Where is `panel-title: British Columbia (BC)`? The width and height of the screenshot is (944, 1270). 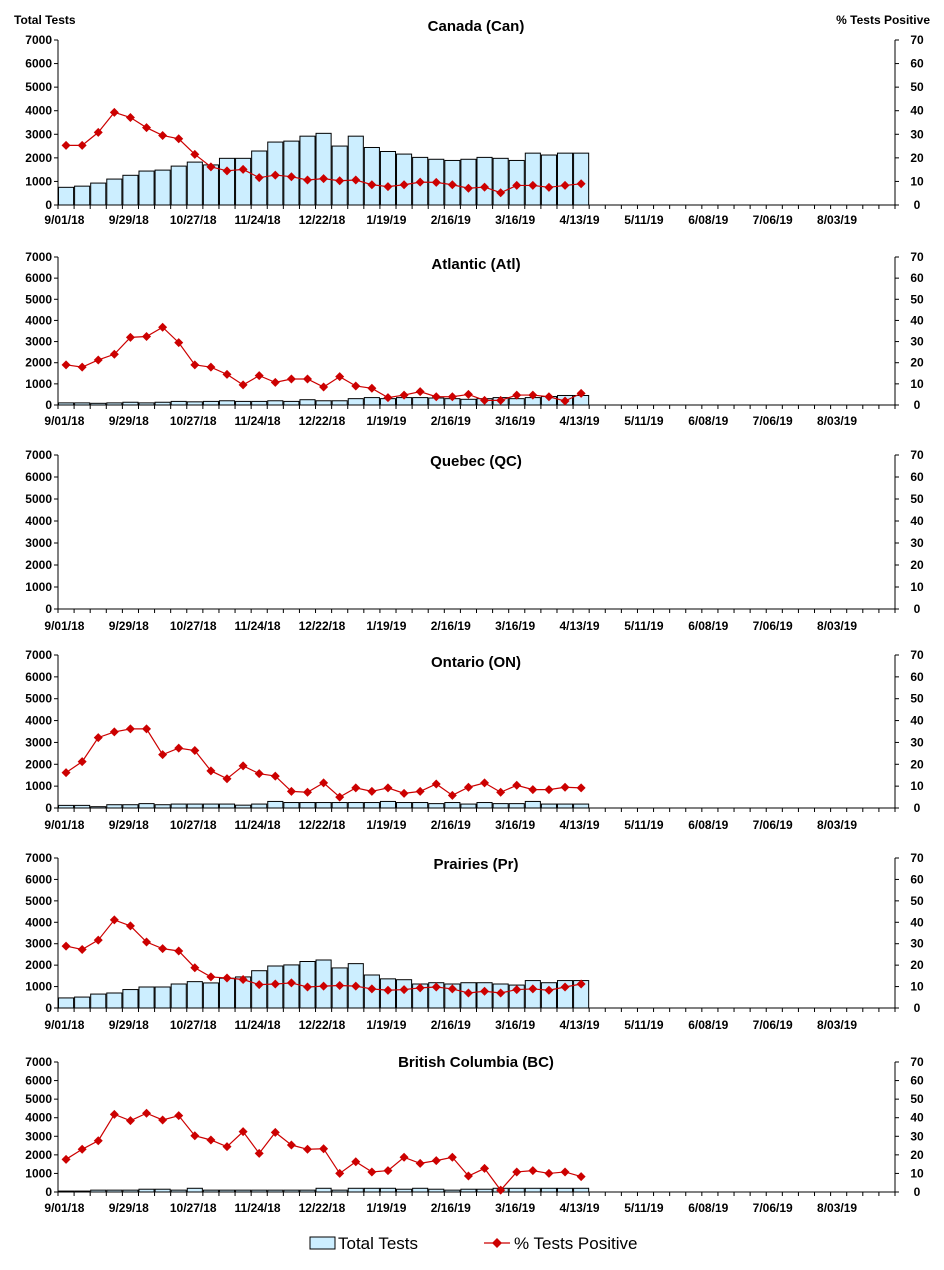
panel-title: British Columbia (BC) is located at coordinates (476, 1062).